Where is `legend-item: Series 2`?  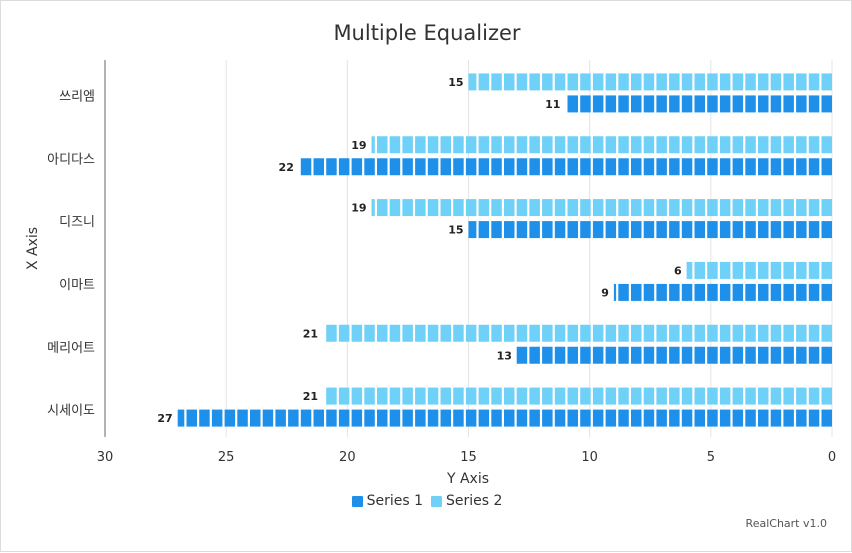 legend-item: Series 2 is located at coordinates (466, 501).